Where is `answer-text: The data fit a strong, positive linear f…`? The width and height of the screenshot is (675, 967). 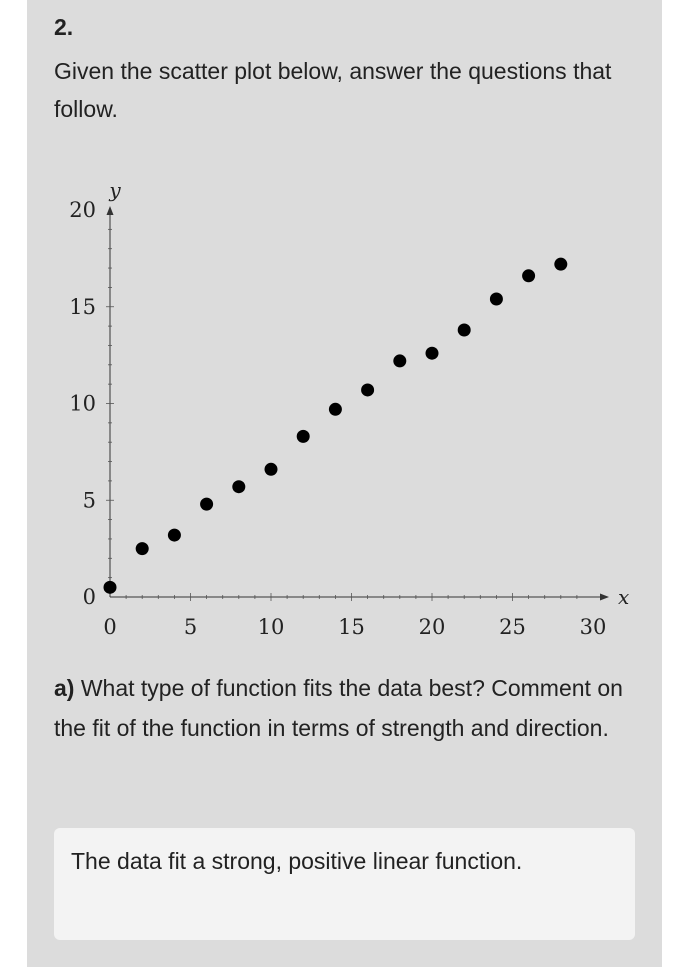 answer-text: The data fit a strong, positive linear f… is located at coordinates (297, 861).